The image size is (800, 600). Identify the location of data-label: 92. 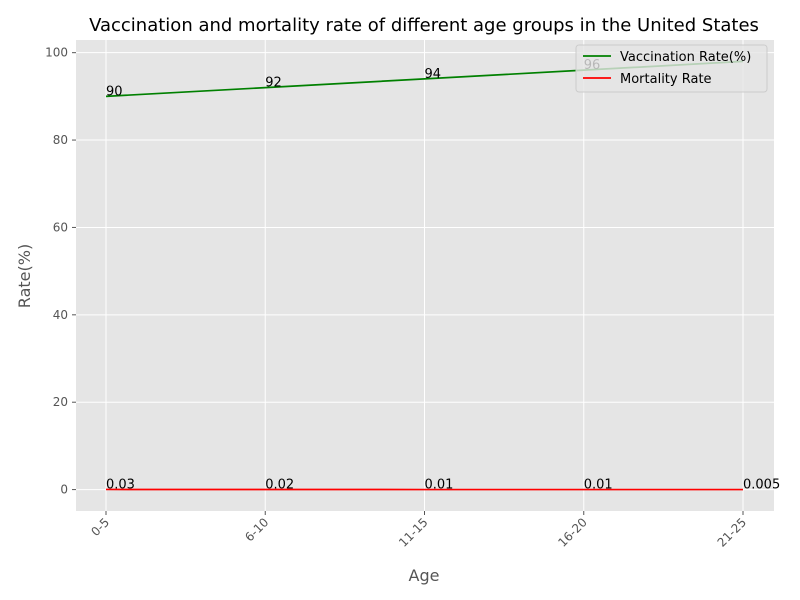
(273, 83).